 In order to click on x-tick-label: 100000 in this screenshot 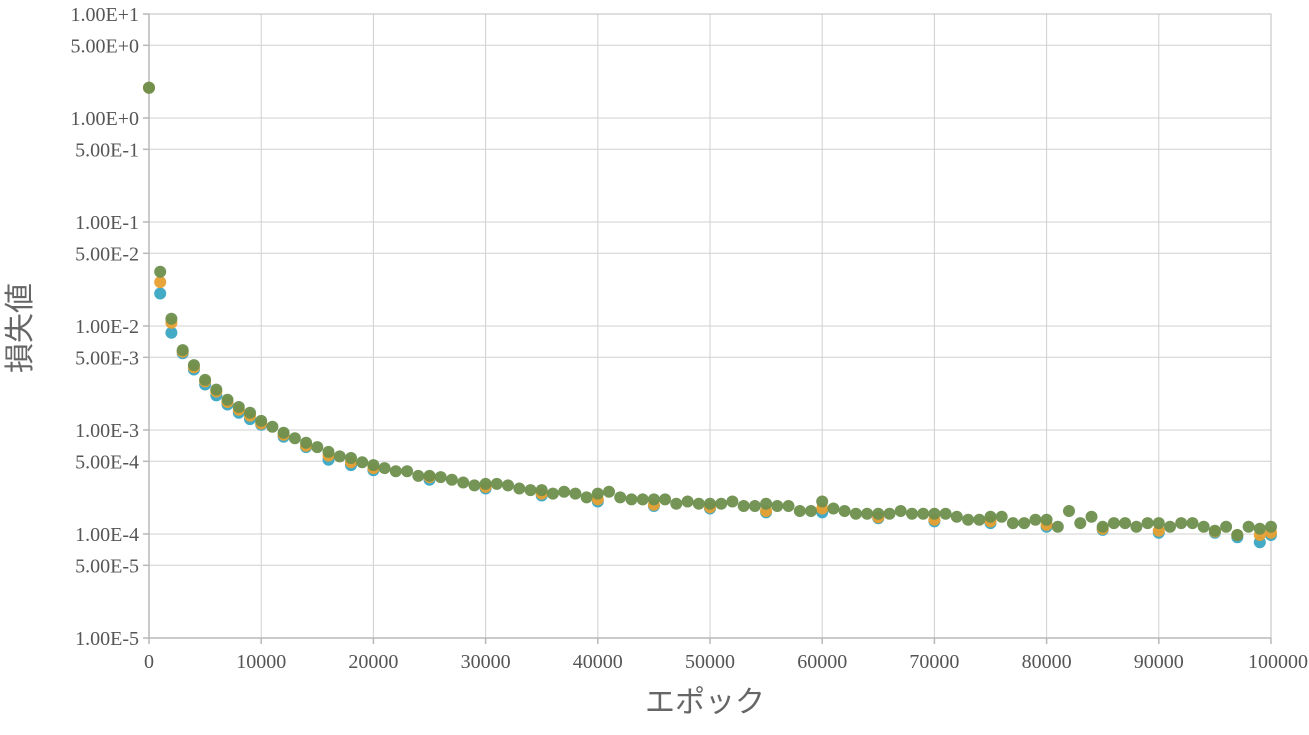, I will do `click(1278, 662)`.